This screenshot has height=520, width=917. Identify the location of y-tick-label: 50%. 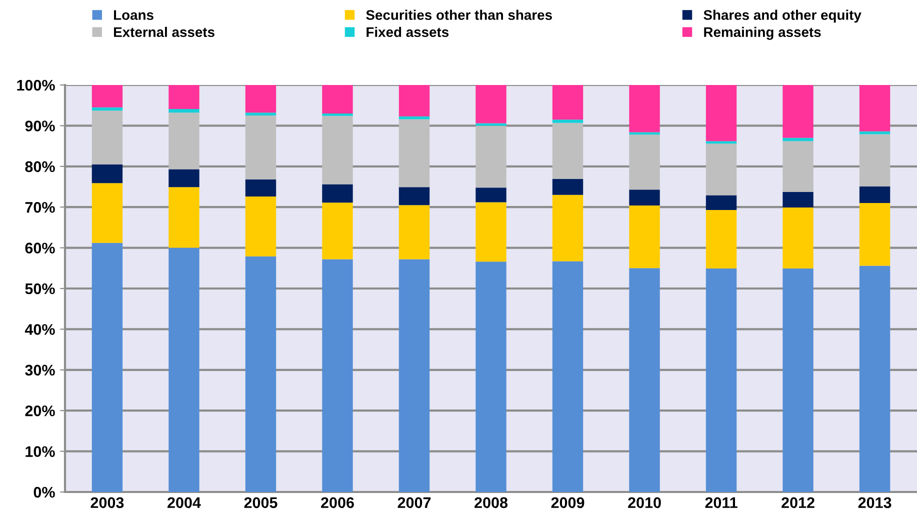
(40, 288).